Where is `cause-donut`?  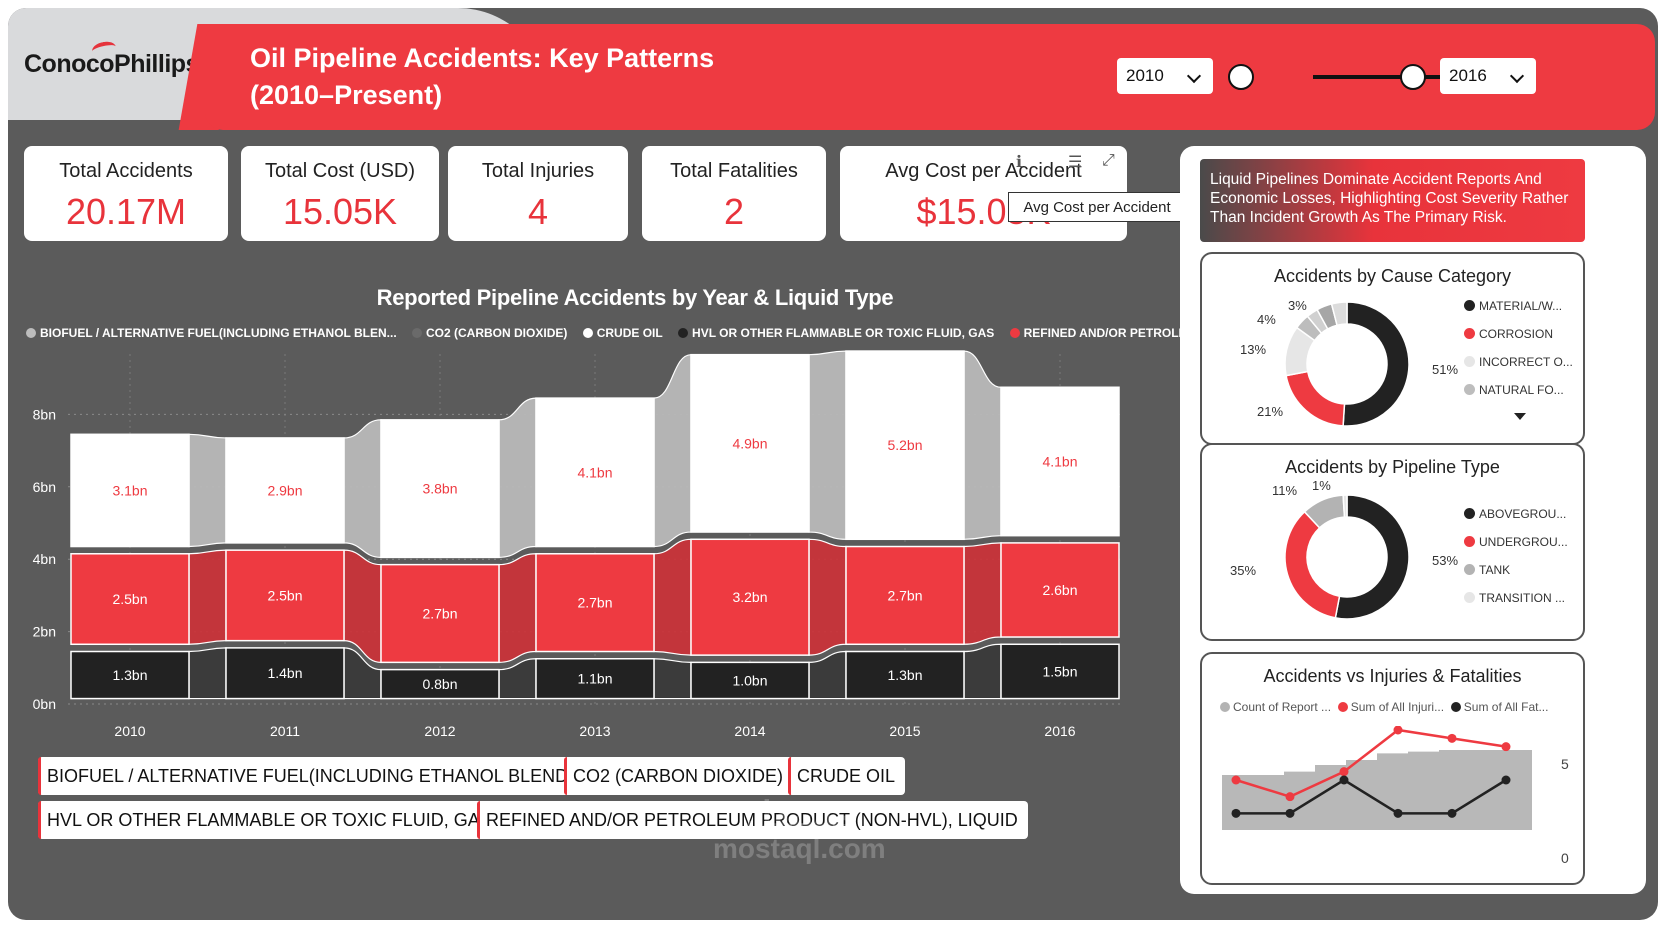 cause-donut is located at coordinates (1347, 364).